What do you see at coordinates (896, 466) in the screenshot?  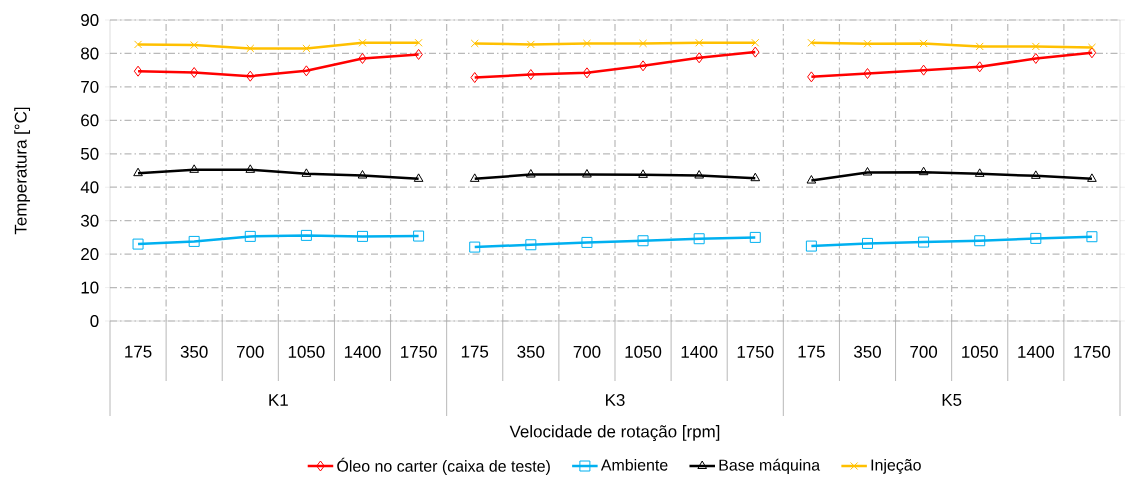 I see `legend-label: Injeção` at bounding box center [896, 466].